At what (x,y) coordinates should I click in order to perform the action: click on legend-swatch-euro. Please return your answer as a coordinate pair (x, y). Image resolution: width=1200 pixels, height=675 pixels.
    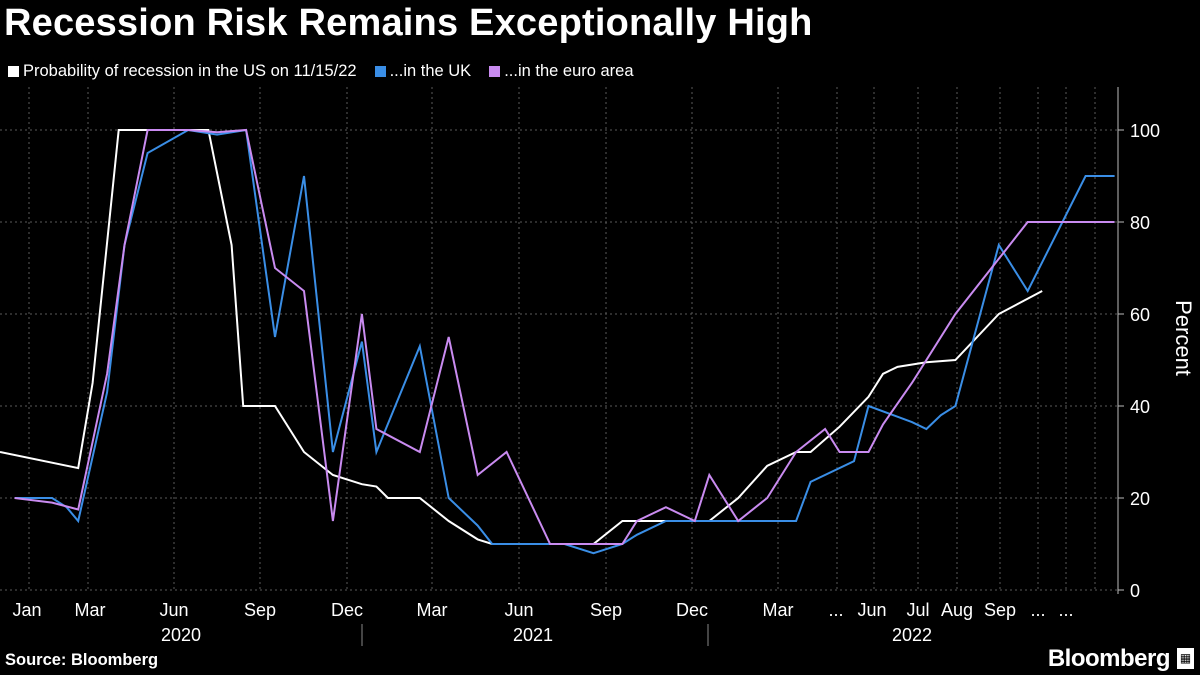
    Looking at the image, I should click on (495, 71).